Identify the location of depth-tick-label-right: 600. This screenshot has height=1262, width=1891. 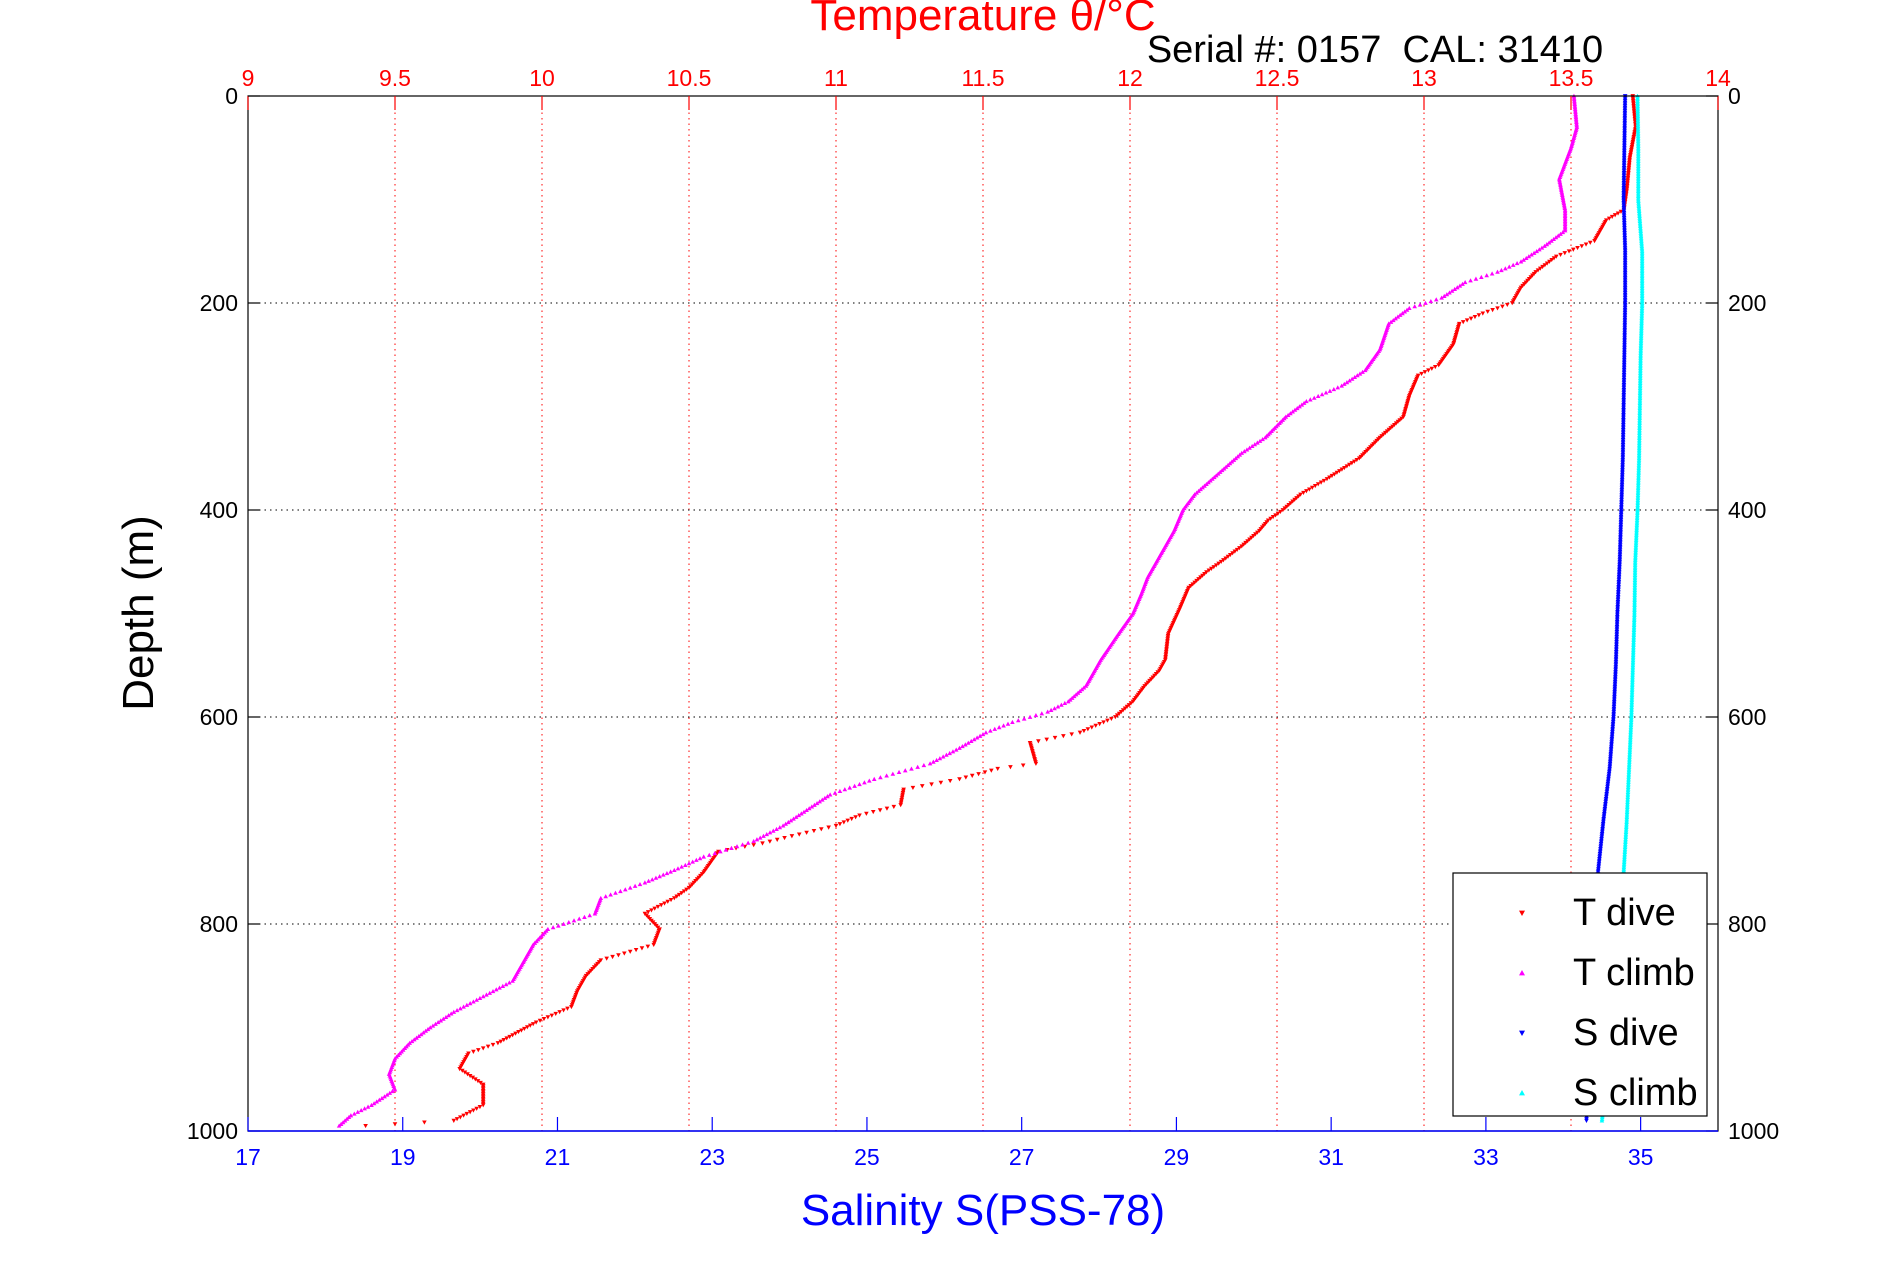
(1747, 717).